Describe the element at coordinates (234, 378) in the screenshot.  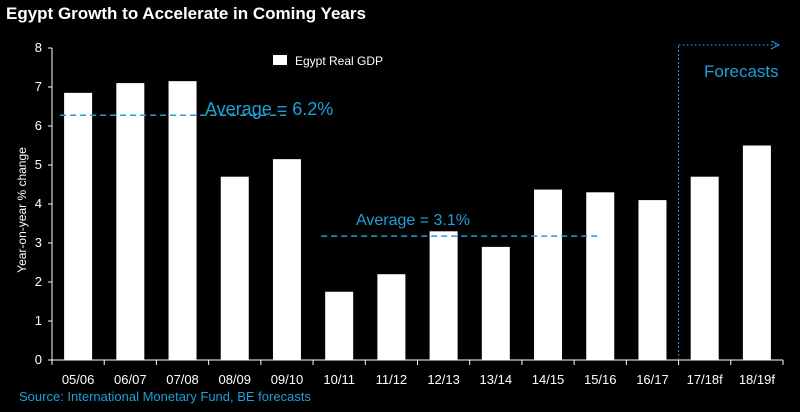
I see `x-tick-label: 08/09` at that location.